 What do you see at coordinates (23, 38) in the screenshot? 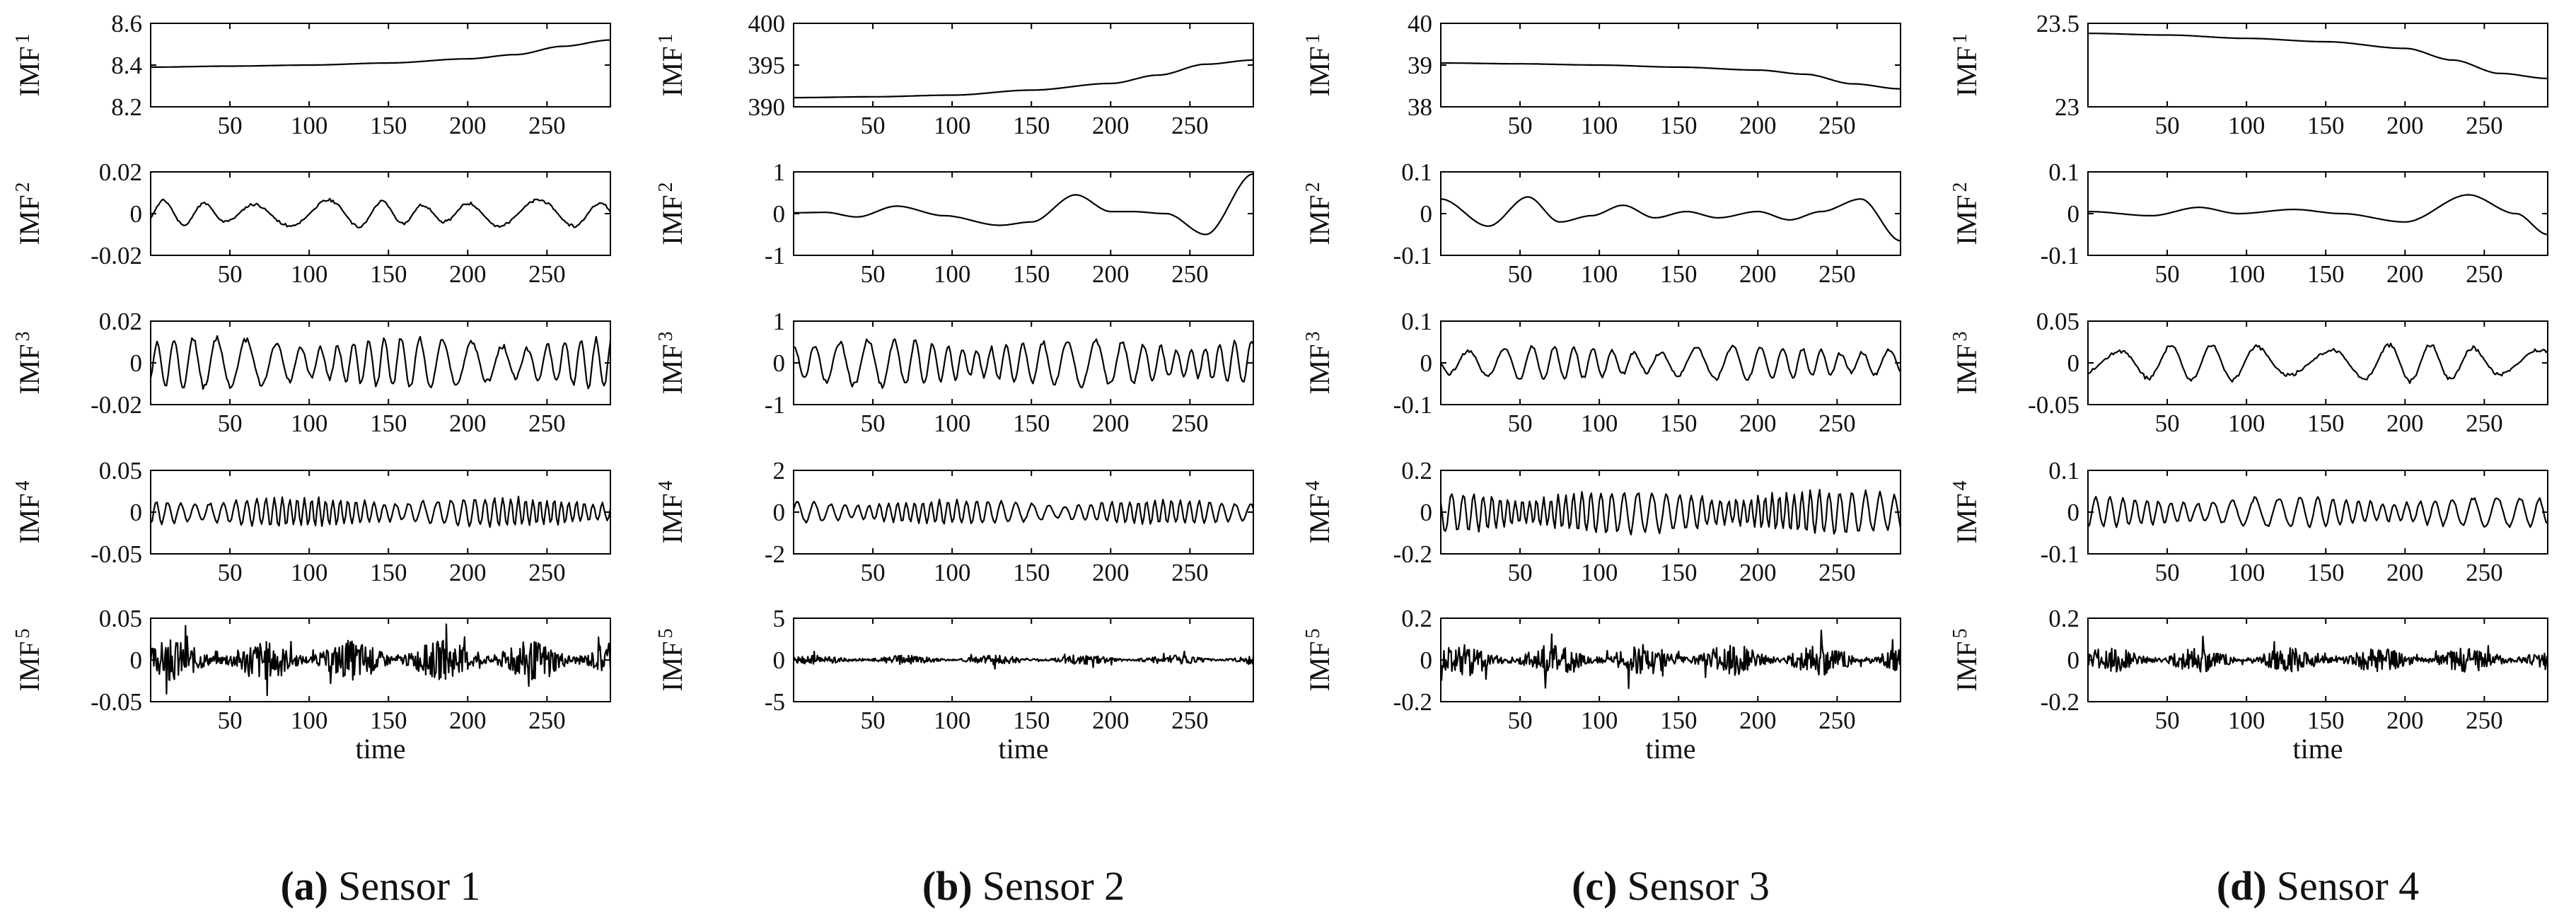
I see `y-axis-label-subscript: 1` at bounding box center [23, 38].